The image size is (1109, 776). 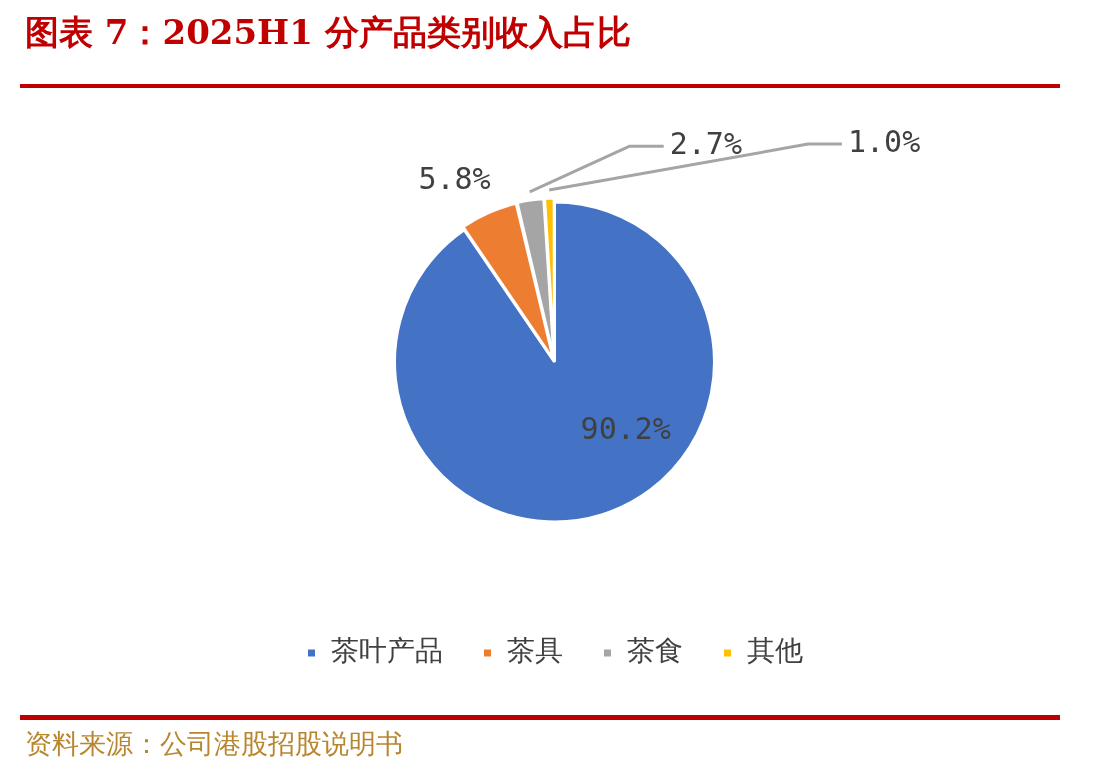 What do you see at coordinates (625, 428) in the screenshot?
I see `data-label: 90.2%` at bounding box center [625, 428].